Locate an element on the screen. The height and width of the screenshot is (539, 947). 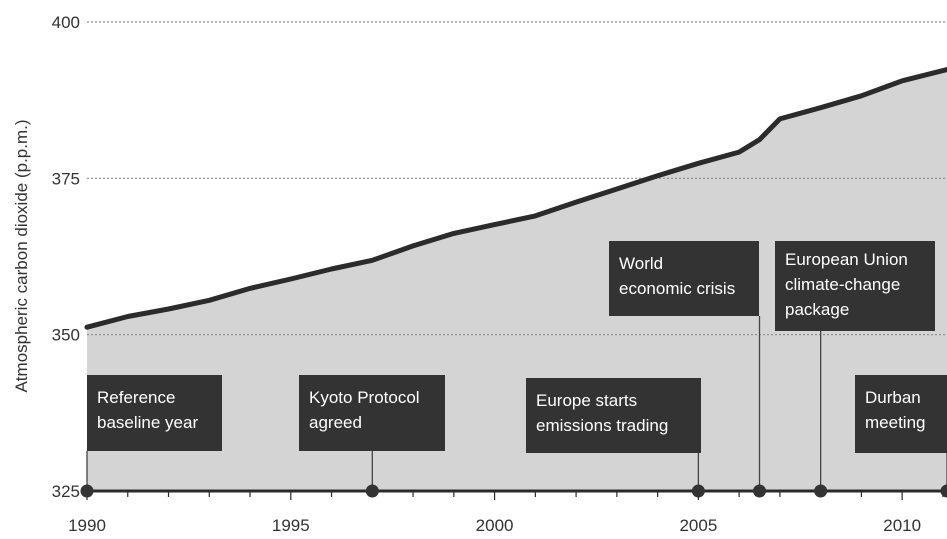
y-tick-label-350: 350 is located at coordinates (66, 335).